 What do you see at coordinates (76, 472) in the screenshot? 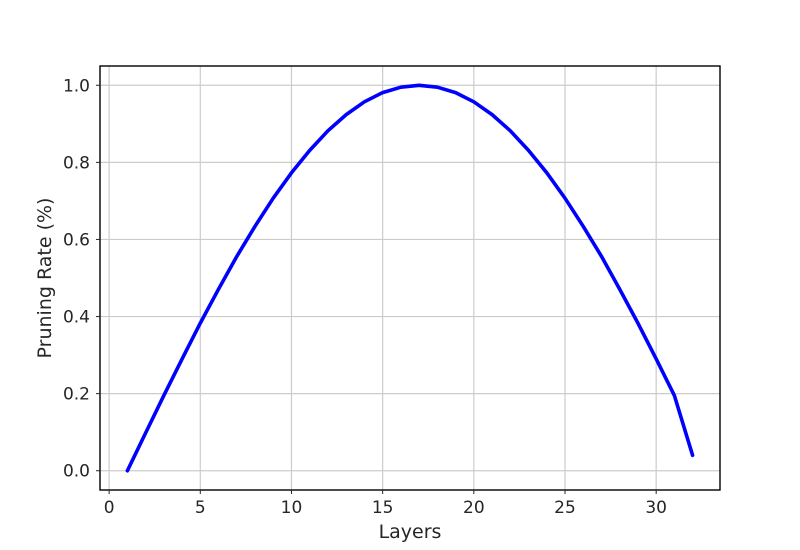
I see `y-tick-label: 0.0` at bounding box center [76, 472].